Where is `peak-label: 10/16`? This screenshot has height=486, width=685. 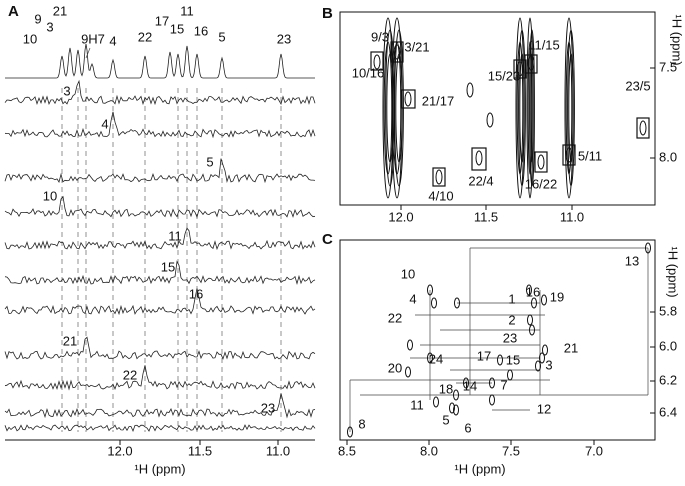
peak-label: 10/16 is located at coordinates (368, 72).